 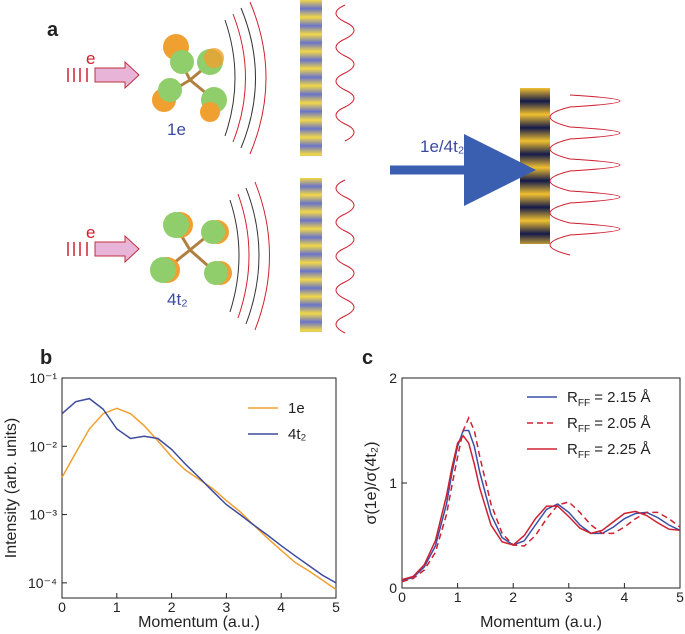 What do you see at coordinates (77, 162) in the screenshot?
I see `electron-beam` at bounding box center [77, 162].